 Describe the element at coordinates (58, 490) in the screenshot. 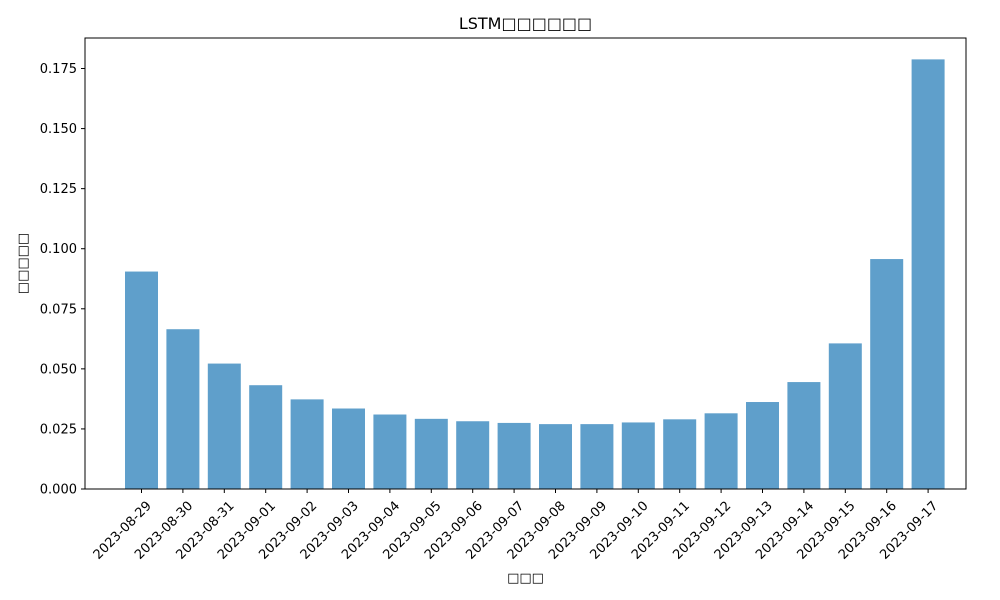

I see `y-tick-label: 0.000` at that location.